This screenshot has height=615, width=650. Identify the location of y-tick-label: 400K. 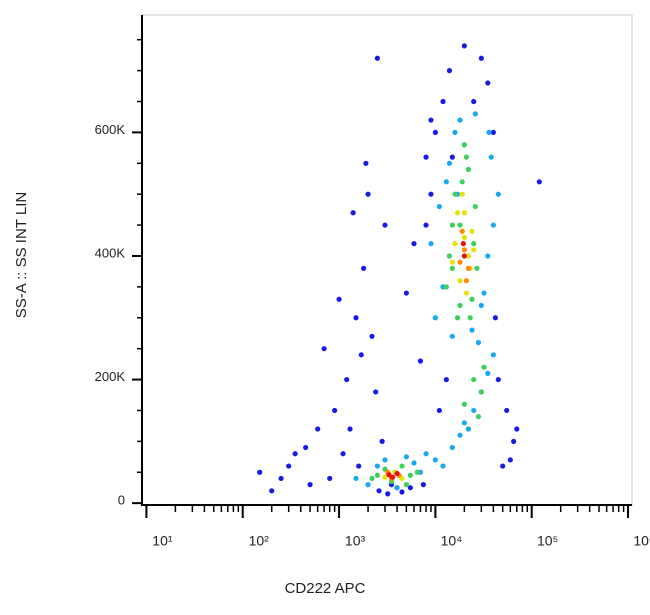
(110, 252).